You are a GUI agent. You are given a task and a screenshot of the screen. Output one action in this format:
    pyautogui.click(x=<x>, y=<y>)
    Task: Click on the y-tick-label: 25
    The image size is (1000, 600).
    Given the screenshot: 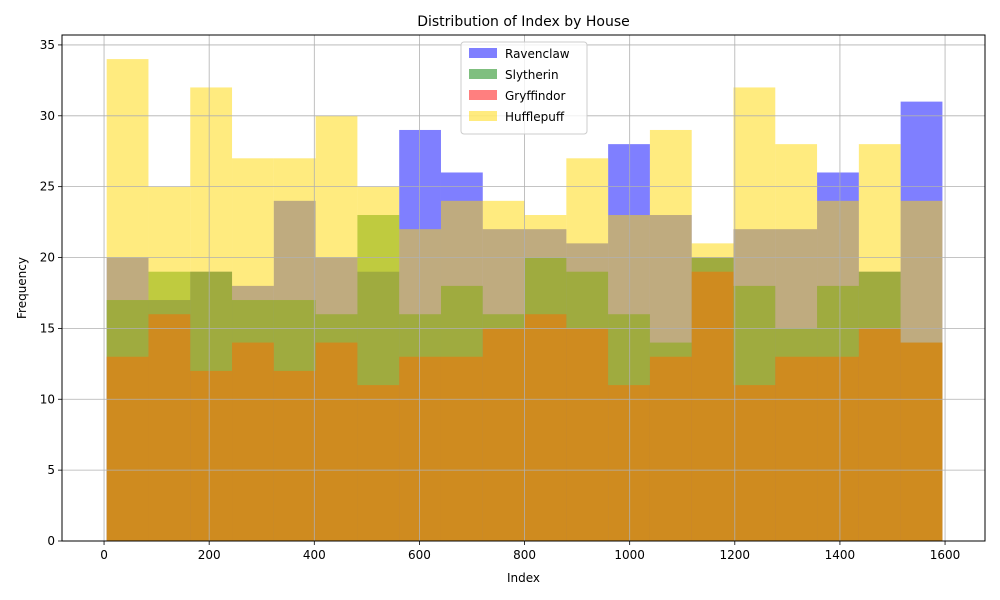 What is the action you would take?
    pyautogui.click(x=47, y=187)
    